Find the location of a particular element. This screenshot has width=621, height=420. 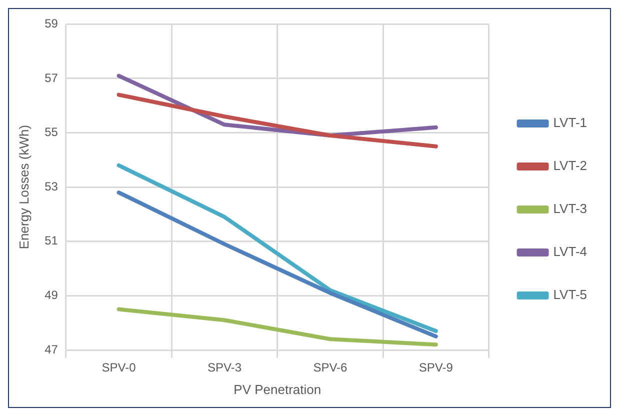

legend-label: LVT-3 is located at coordinates (570, 208).